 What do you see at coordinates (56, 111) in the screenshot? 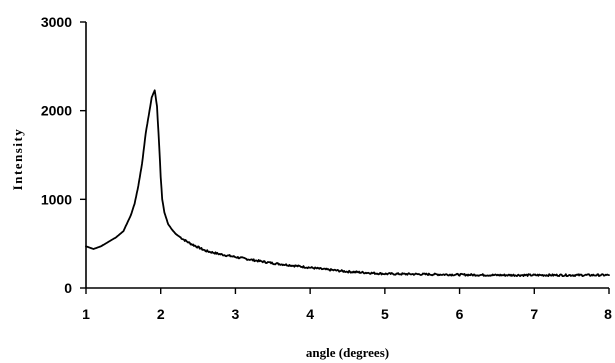
I see `y-tick-label: 2000` at bounding box center [56, 111].